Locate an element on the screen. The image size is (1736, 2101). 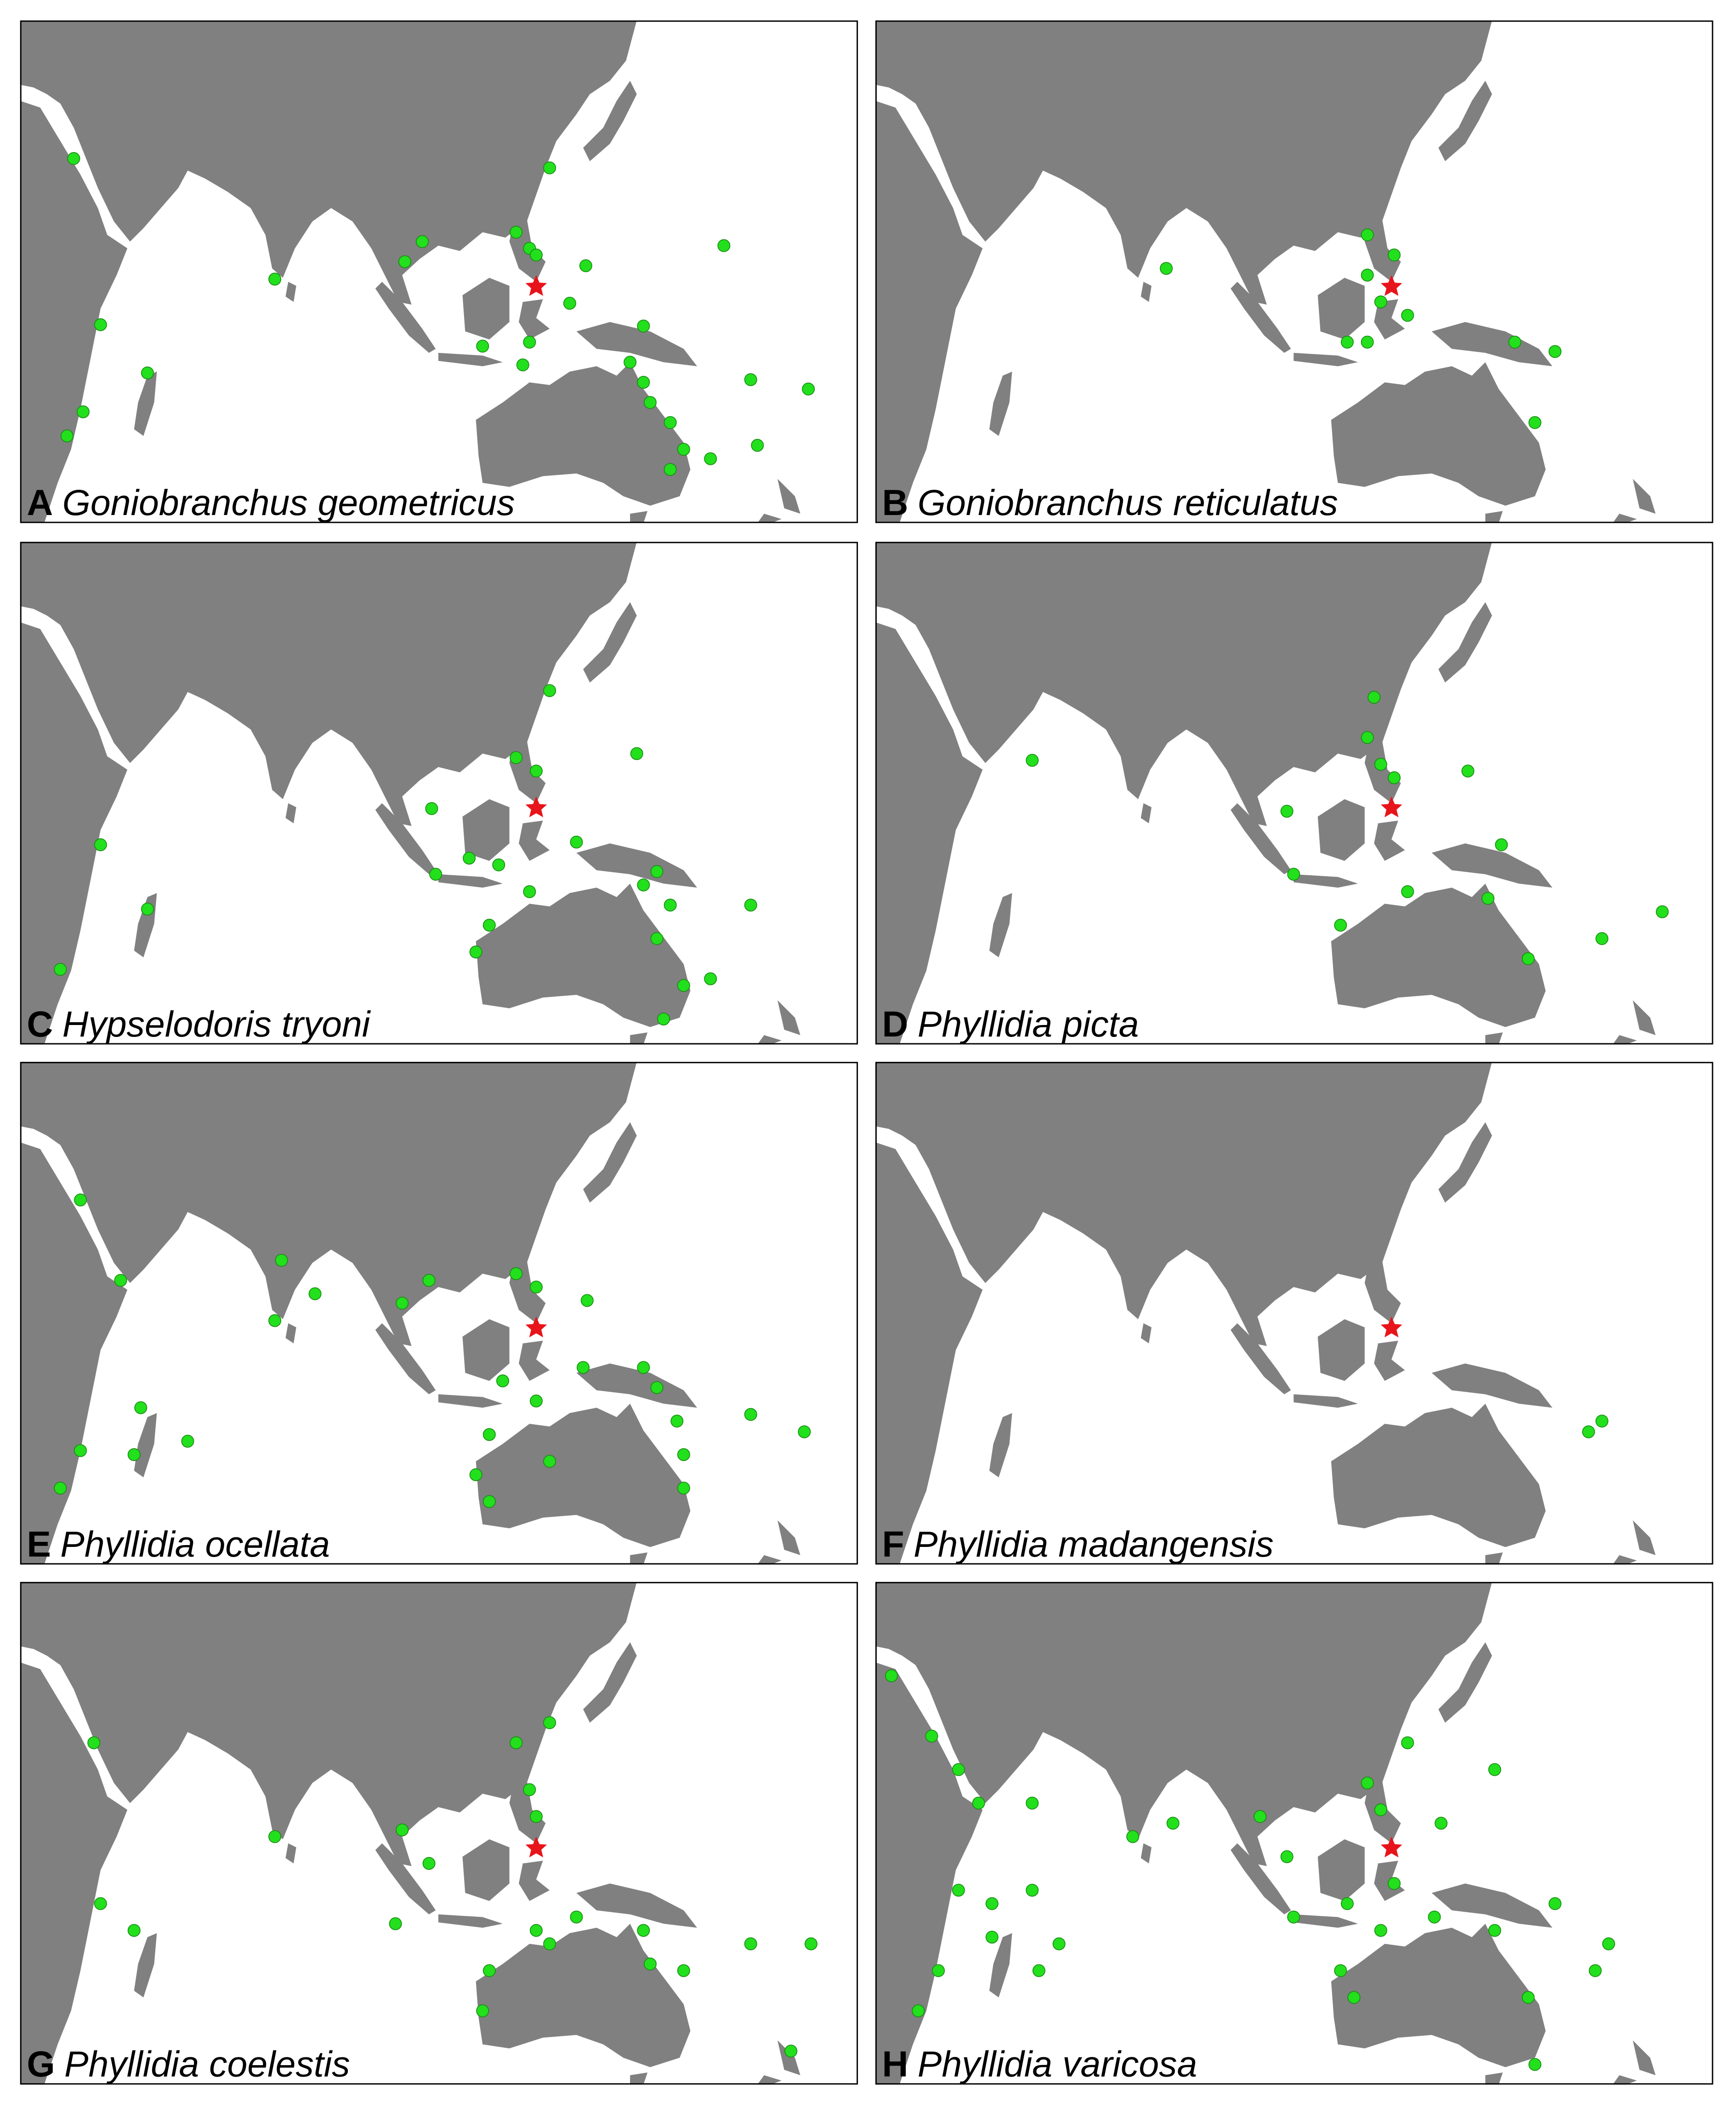
map-panel: E Phyllidia ocellata is located at coordinates (439, 1313).